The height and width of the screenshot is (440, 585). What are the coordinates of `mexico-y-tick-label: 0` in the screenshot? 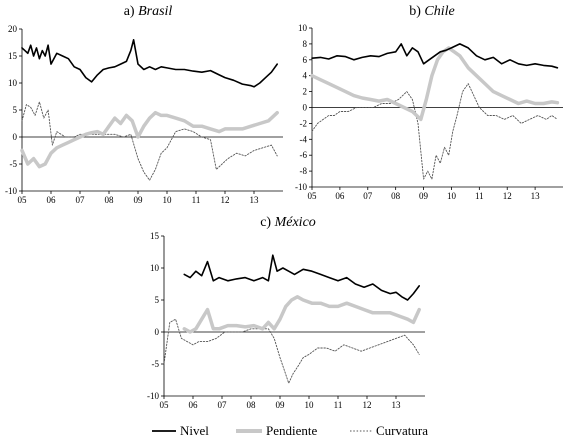 It's located at (157, 332).